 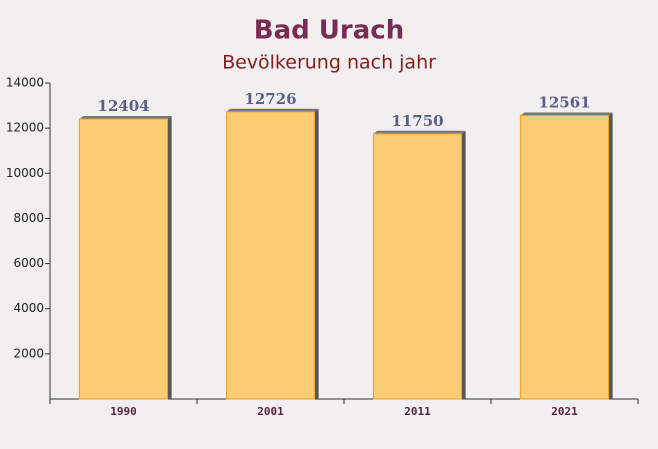 What do you see at coordinates (564, 411) in the screenshot?
I see `x-tick-label: 2021` at bounding box center [564, 411].